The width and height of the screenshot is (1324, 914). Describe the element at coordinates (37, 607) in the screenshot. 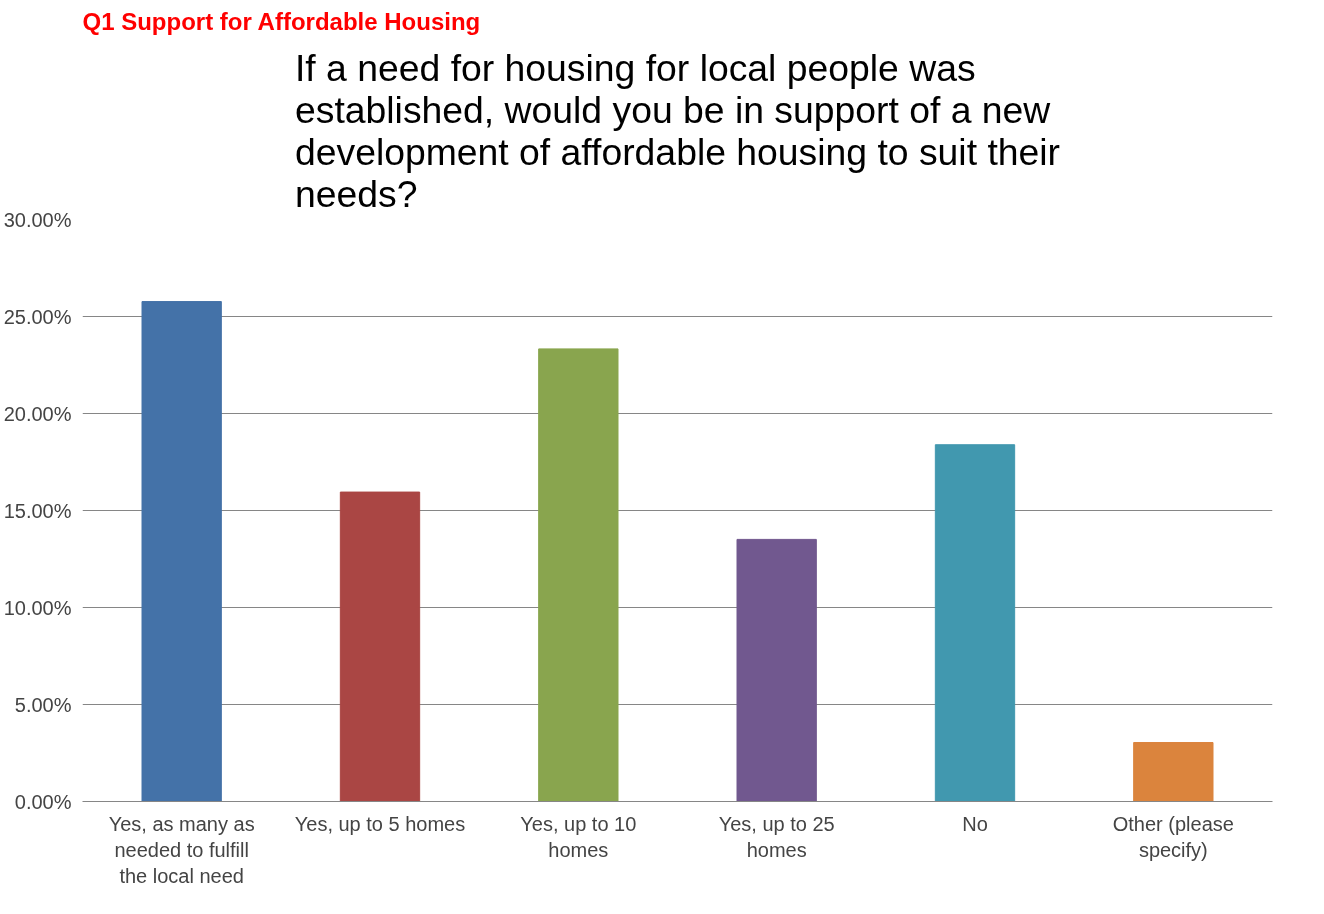

I see `y-tick-label: 10.00%` at that location.